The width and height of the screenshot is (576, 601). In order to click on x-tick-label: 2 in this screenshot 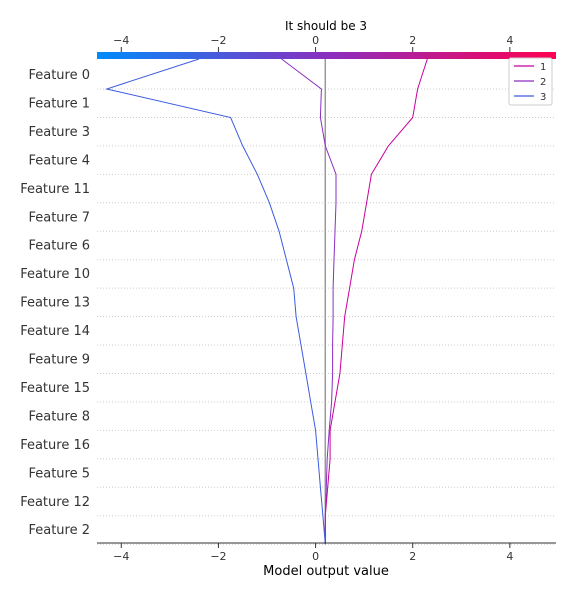, I will do `click(412, 556)`.